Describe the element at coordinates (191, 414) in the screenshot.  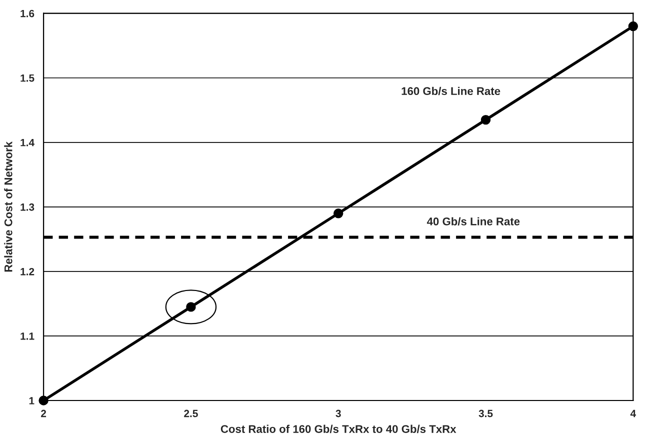
I see `x-tick-label: 2.5` at that location.